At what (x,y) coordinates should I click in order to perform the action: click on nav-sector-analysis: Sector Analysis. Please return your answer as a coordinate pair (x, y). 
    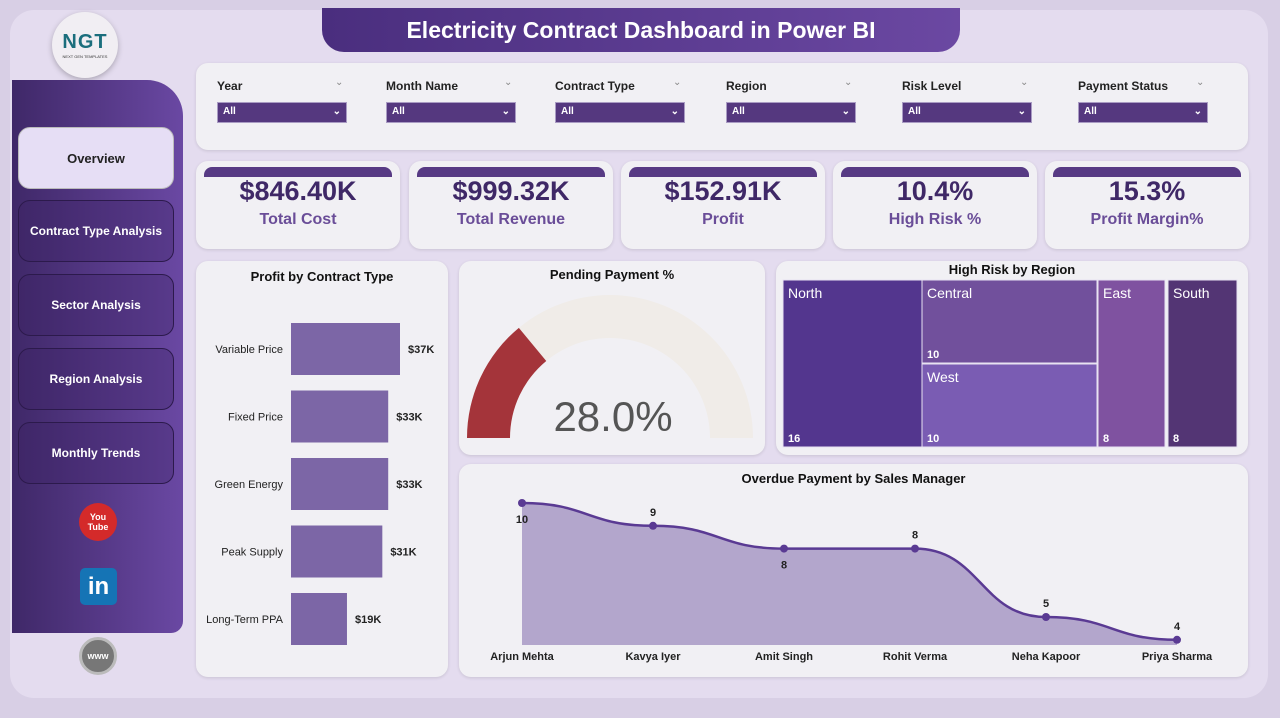
    Looking at the image, I should click on (96, 305).